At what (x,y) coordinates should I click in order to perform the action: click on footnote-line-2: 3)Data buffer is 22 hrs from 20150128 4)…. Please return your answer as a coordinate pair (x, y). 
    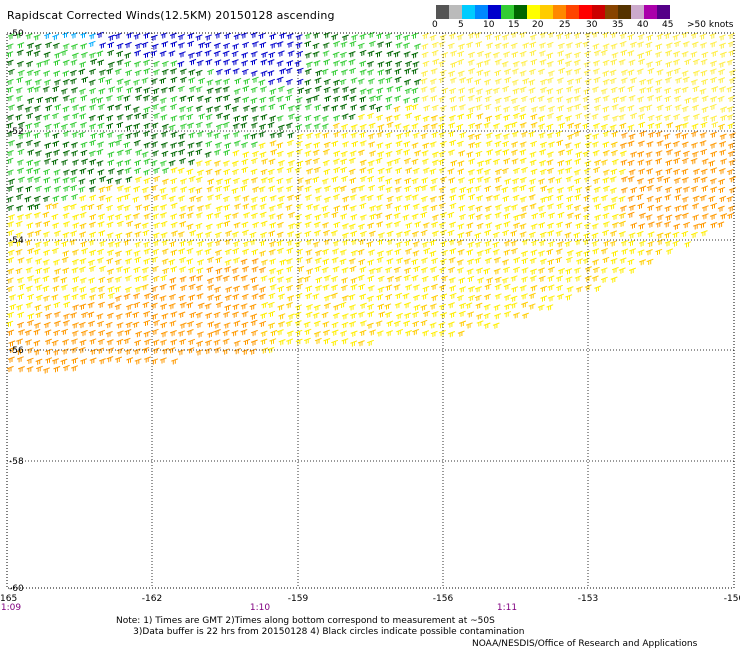
    Looking at the image, I should click on (320, 632).